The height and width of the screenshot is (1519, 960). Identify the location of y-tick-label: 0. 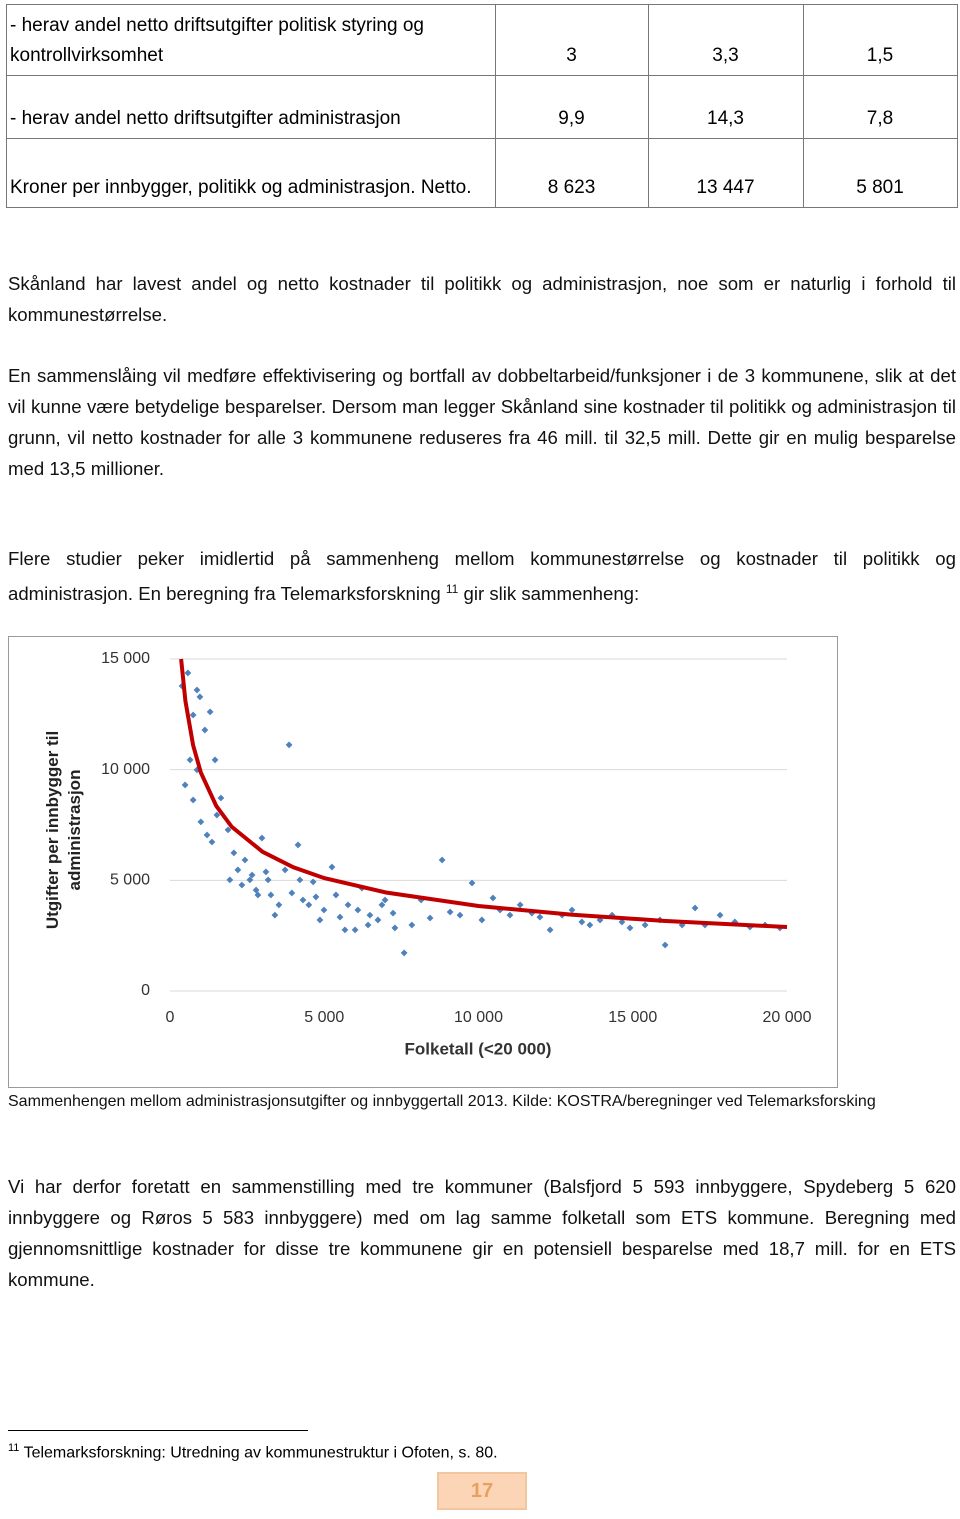
(145, 990).